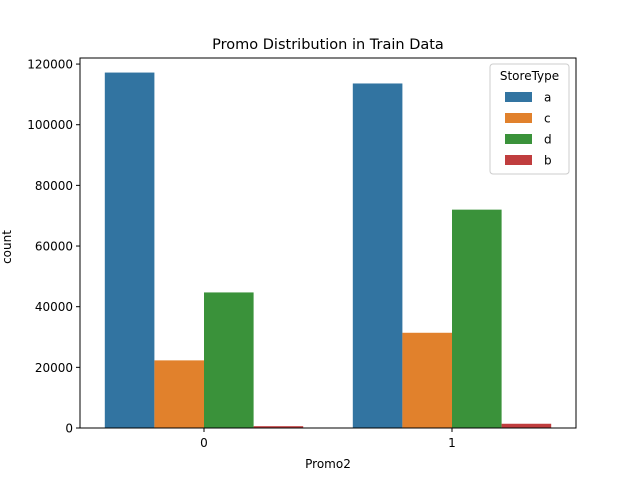  What do you see at coordinates (529, 76) in the screenshot?
I see `legend-title: StoreType` at bounding box center [529, 76].